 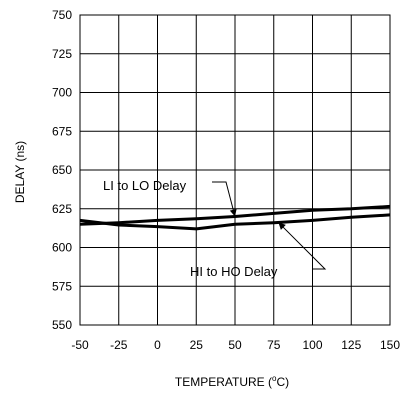 I want to click on x-tick-label: 100, so click(x=312, y=345).